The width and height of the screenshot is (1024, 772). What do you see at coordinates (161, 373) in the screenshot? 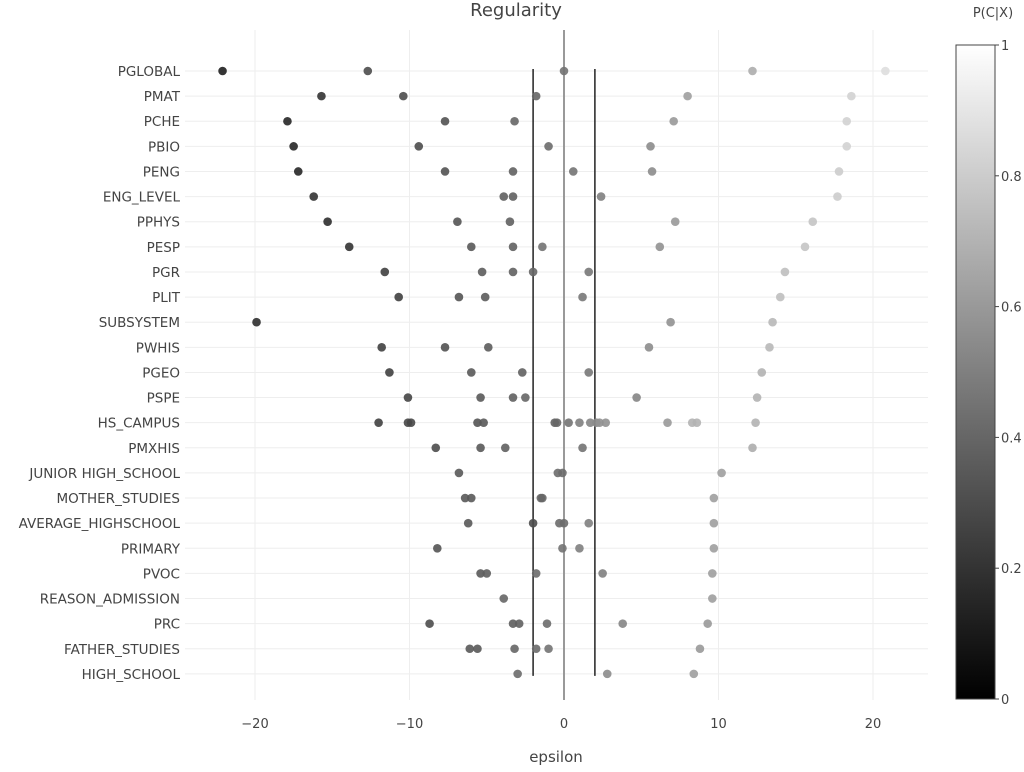
I see `y-tick-label: PGEO` at bounding box center [161, 373].